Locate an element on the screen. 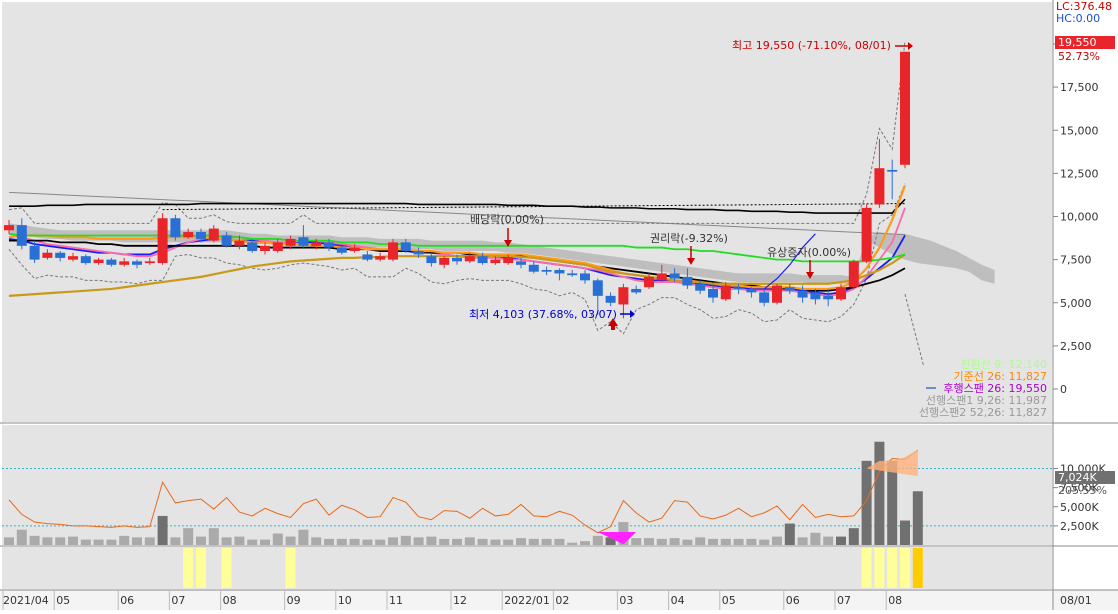 Image resolution: width=1118 pixels, height=614 pixels. time-tick-label: 10 is located at coordinates (345, 600).